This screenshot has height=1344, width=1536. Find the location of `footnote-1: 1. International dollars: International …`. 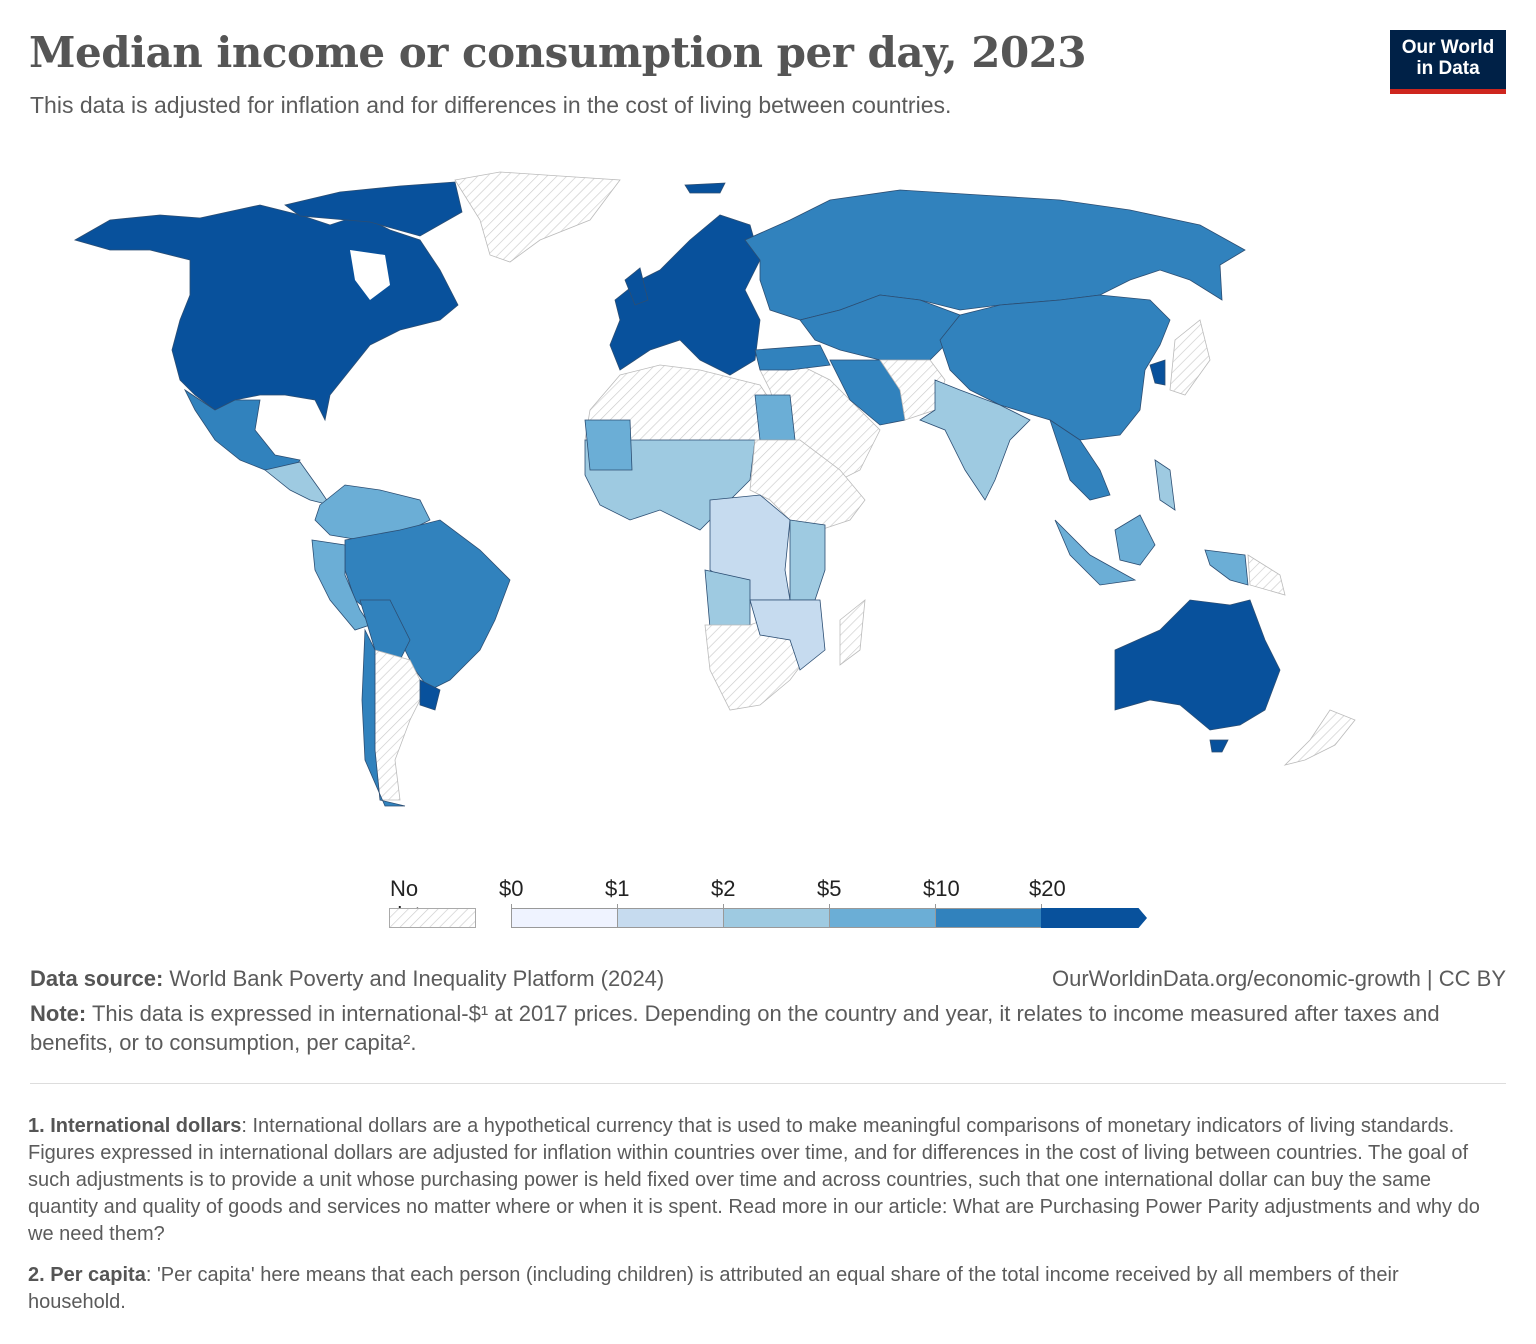

footnote-1: 1. International dollars: International … is located at coordinates (763, 1180).